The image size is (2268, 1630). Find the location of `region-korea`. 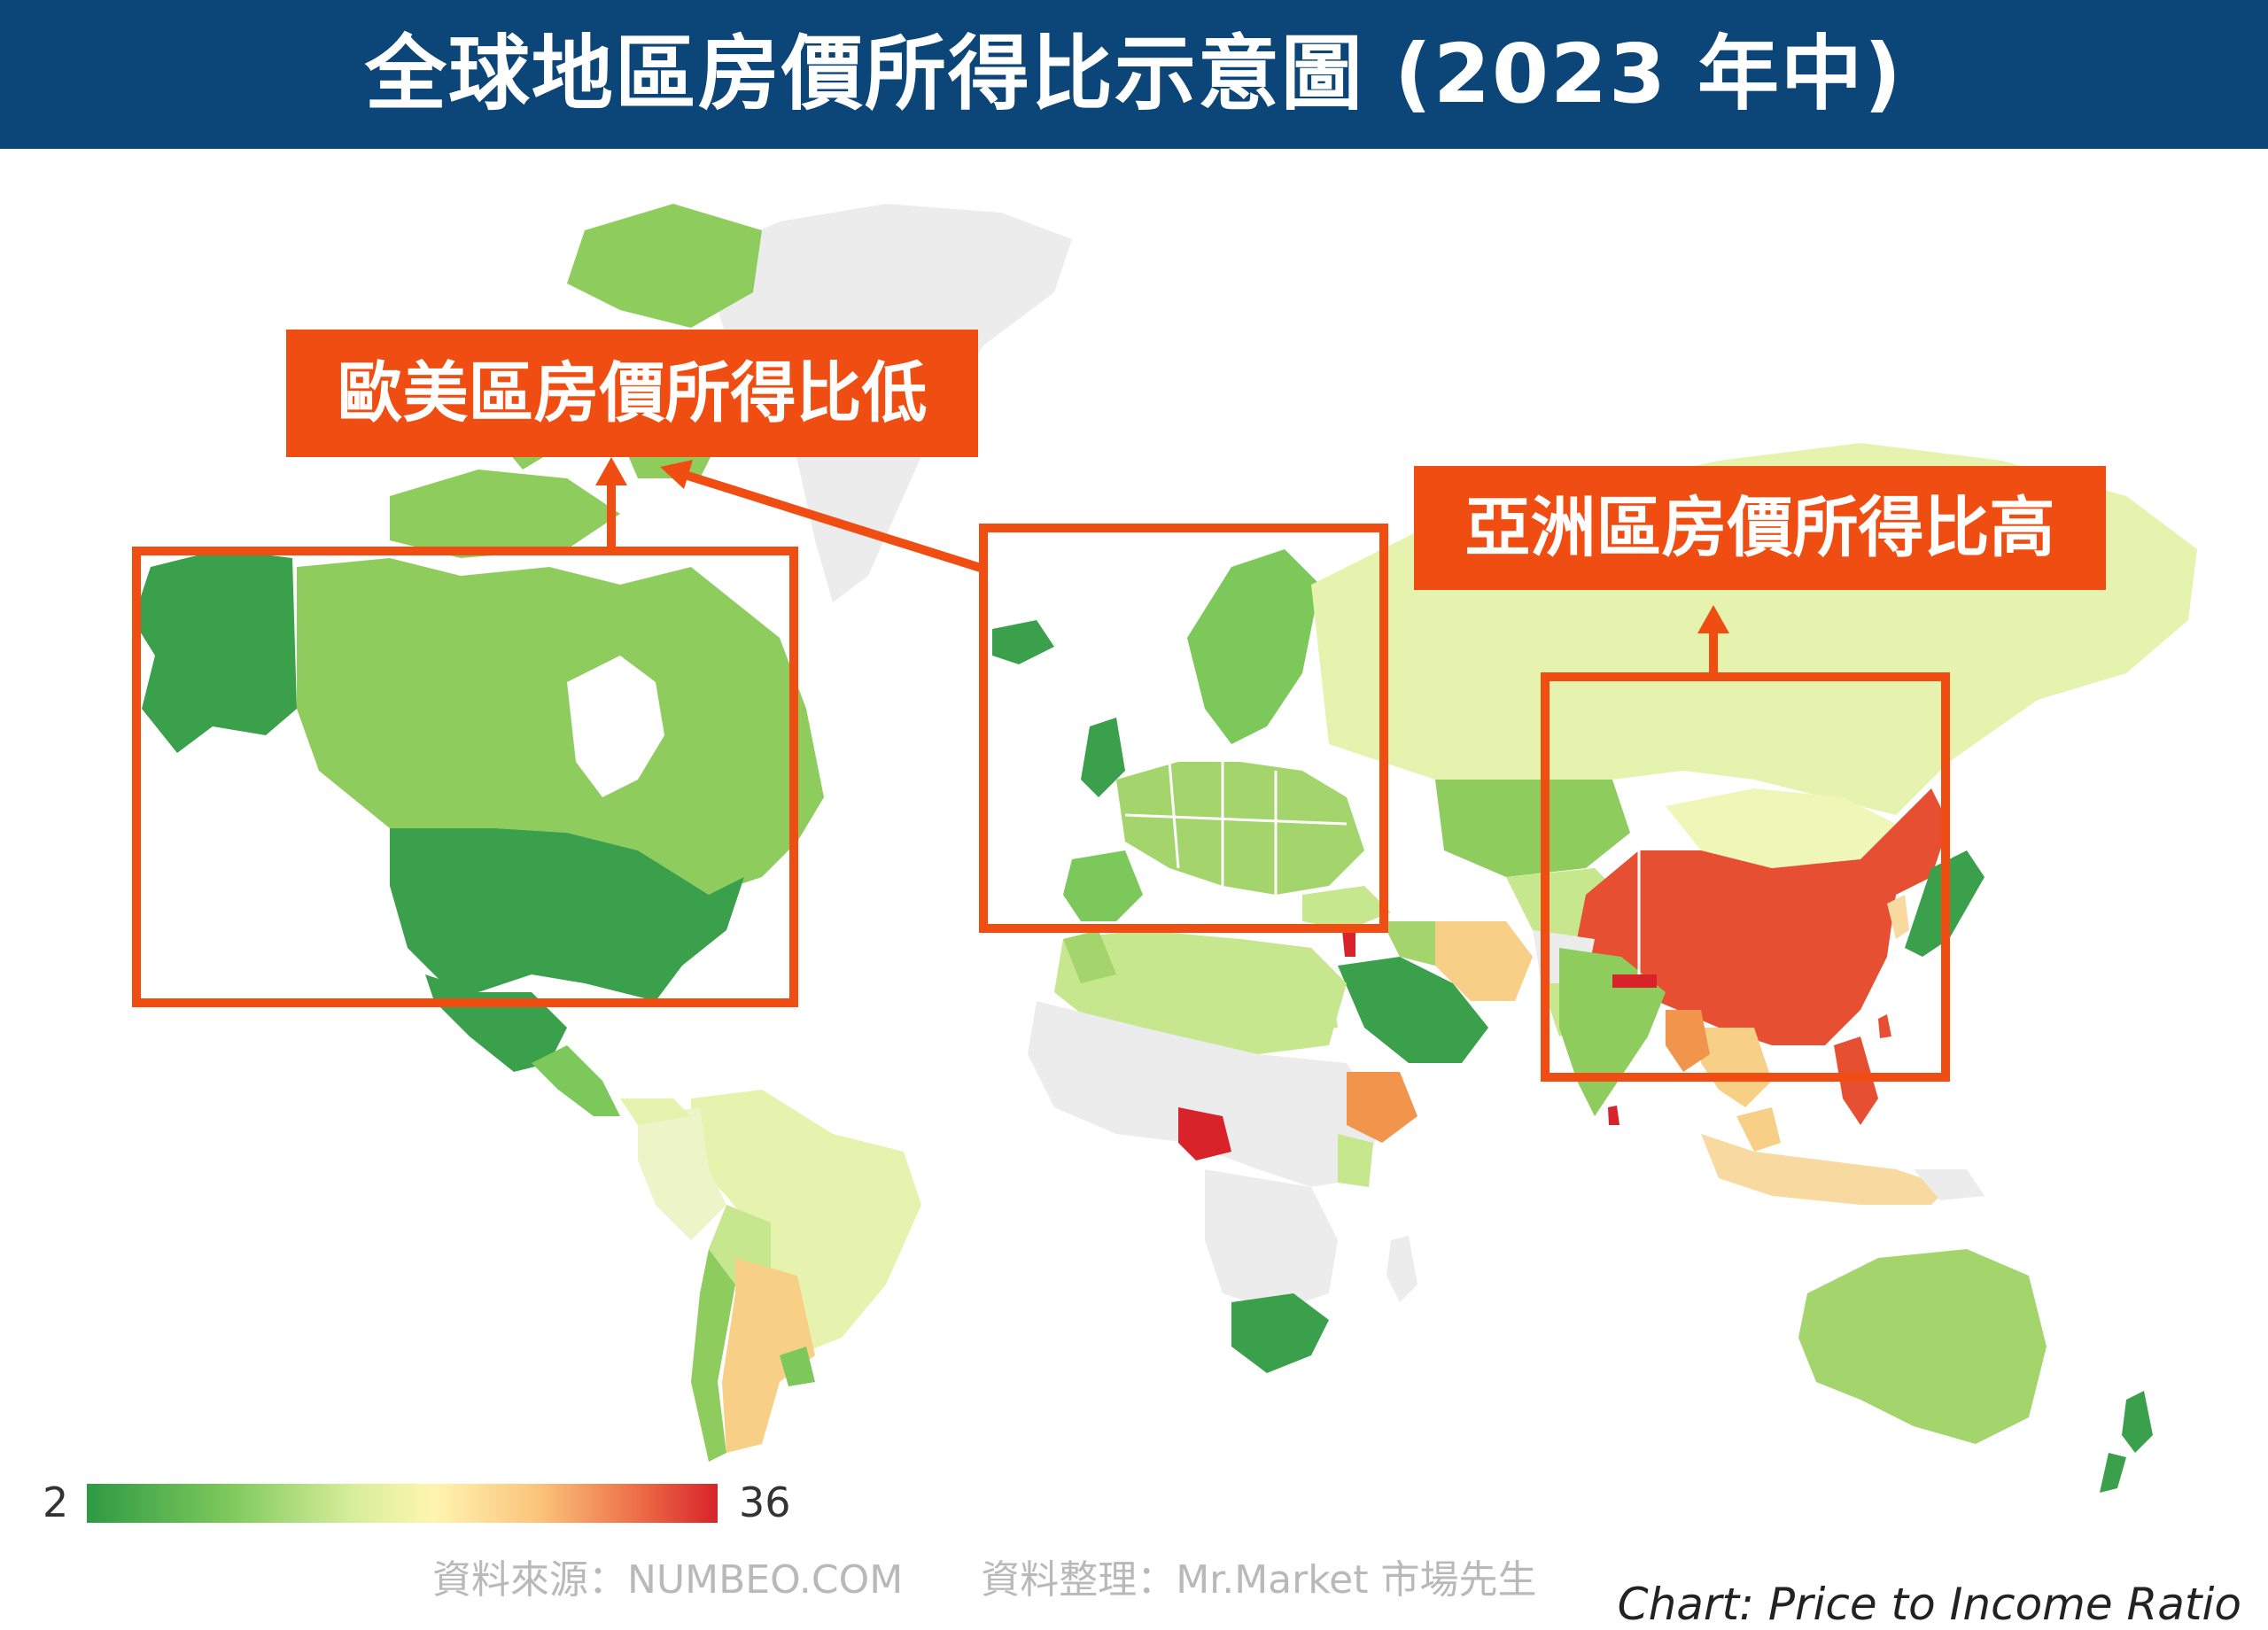

region-korea is located at coordinates (1898, 917).